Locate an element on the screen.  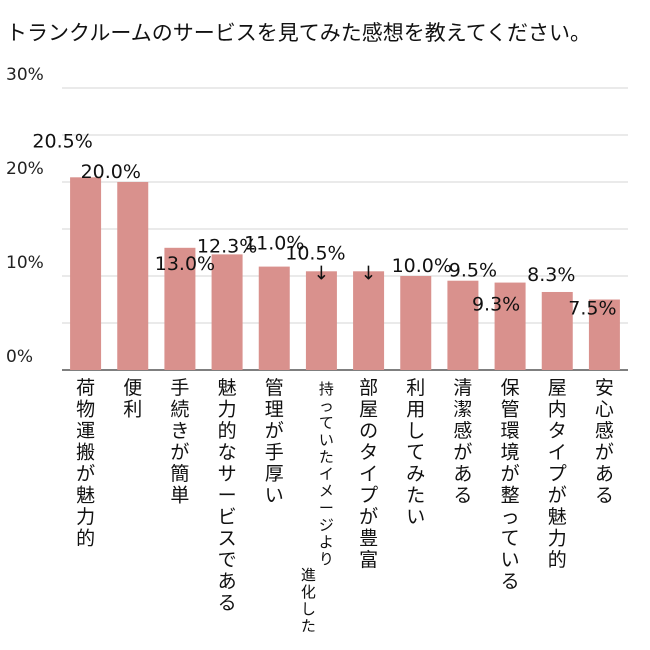
data-label: 12.3% is located at coordinates (227, 246).